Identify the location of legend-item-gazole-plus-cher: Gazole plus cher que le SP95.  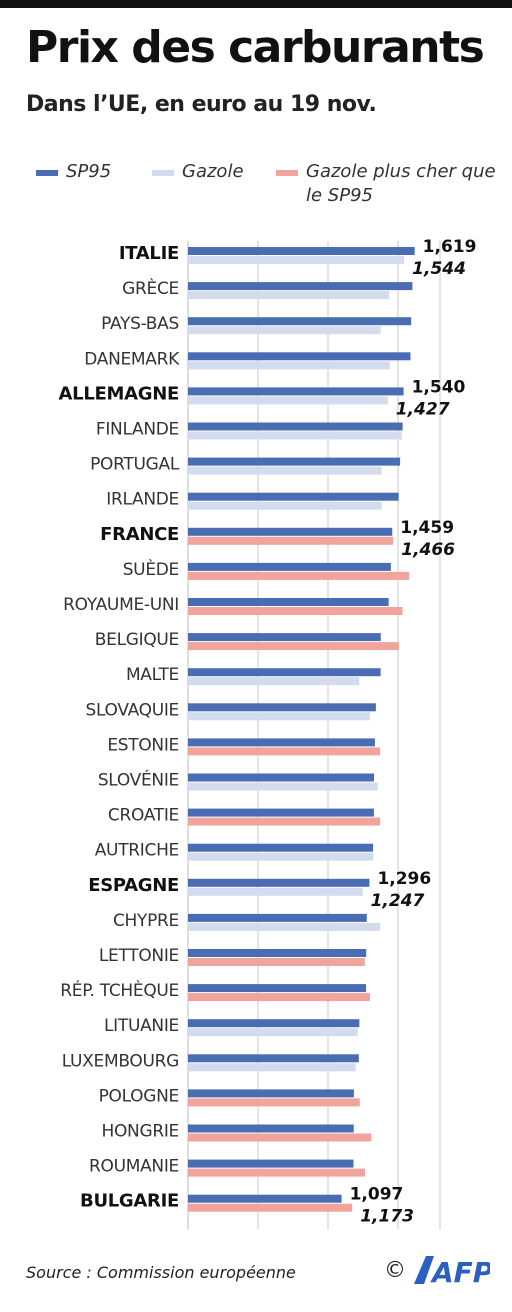
(391, 183).